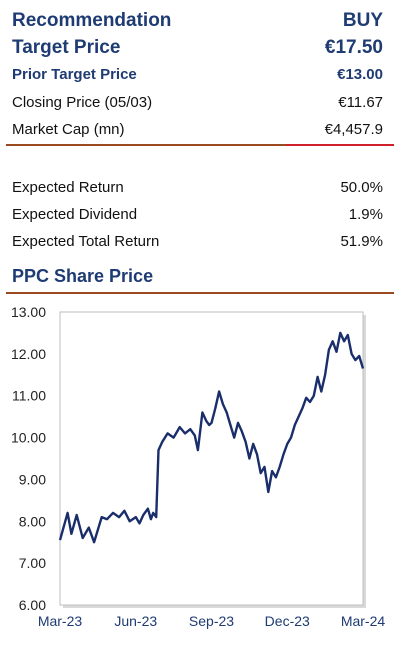  I want to click on prior-target-price-label: Prior Target Price, so click(74, 74).